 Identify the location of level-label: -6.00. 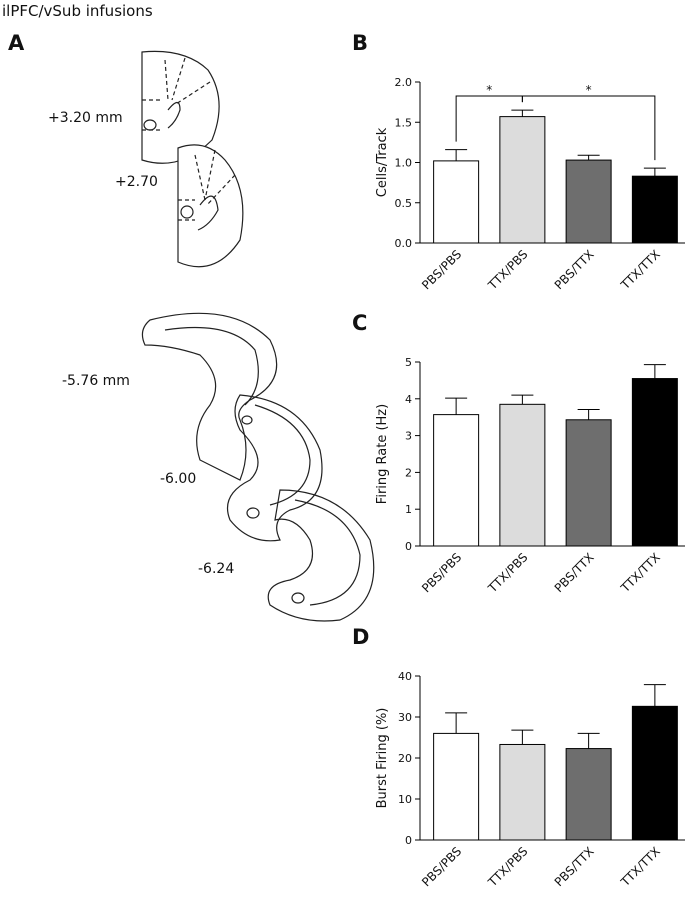
(178, 479).